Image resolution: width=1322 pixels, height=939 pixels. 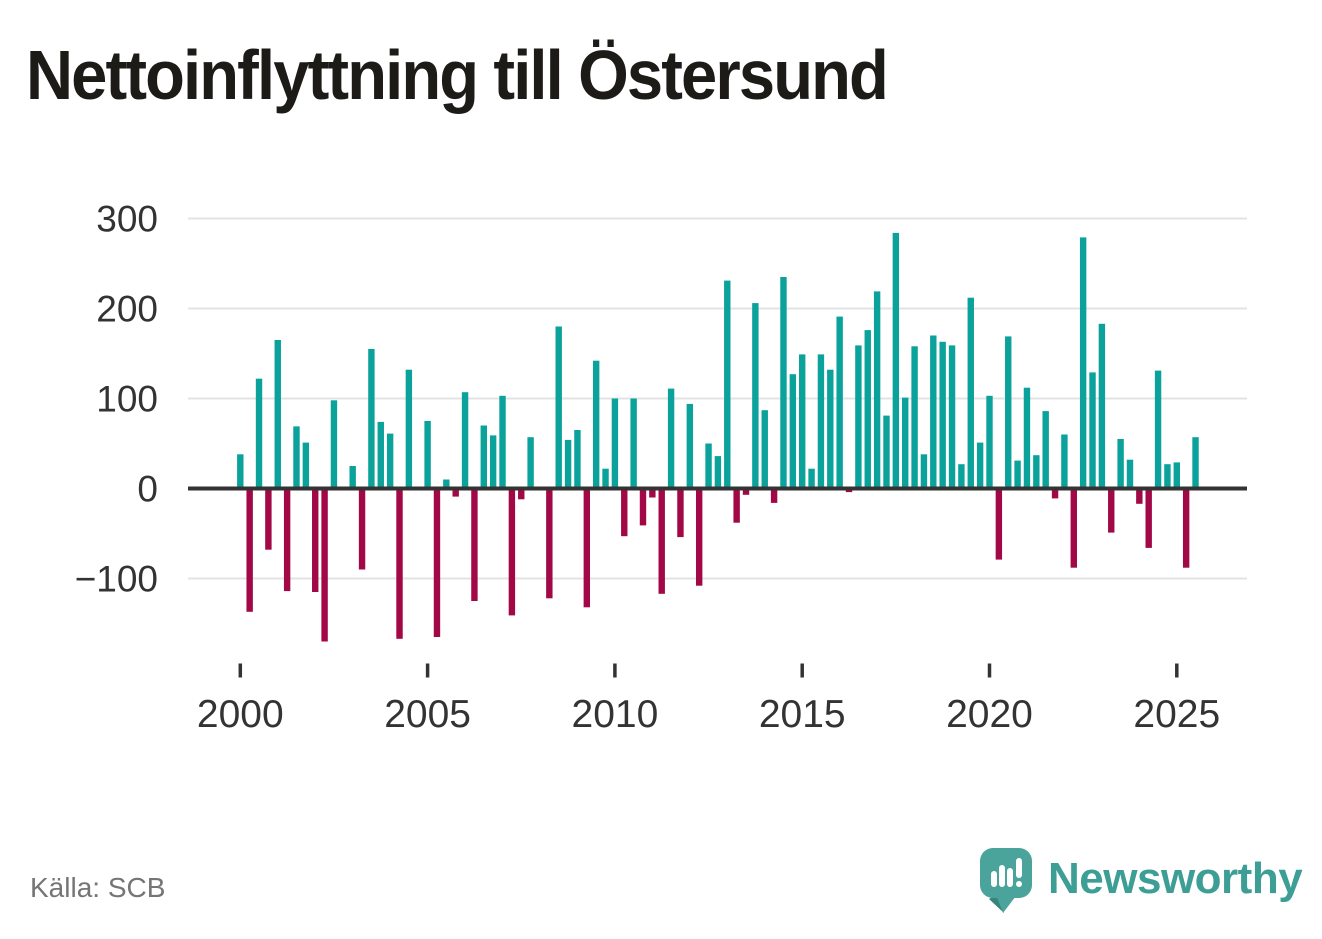 I want to click on x-axis-ticks, so click(x=708, y=670).